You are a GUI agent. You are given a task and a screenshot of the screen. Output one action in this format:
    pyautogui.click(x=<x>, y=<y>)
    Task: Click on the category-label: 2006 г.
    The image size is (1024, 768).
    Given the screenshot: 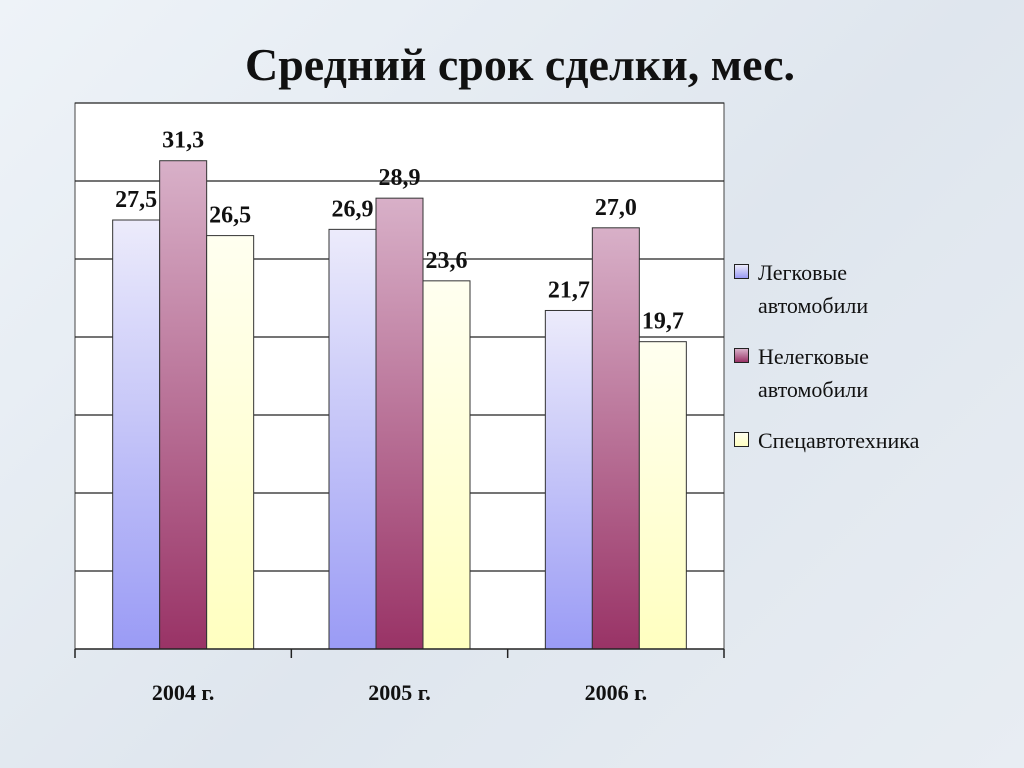 What is the action you would take?
    pyautogui.click(x=616, y=692)
    